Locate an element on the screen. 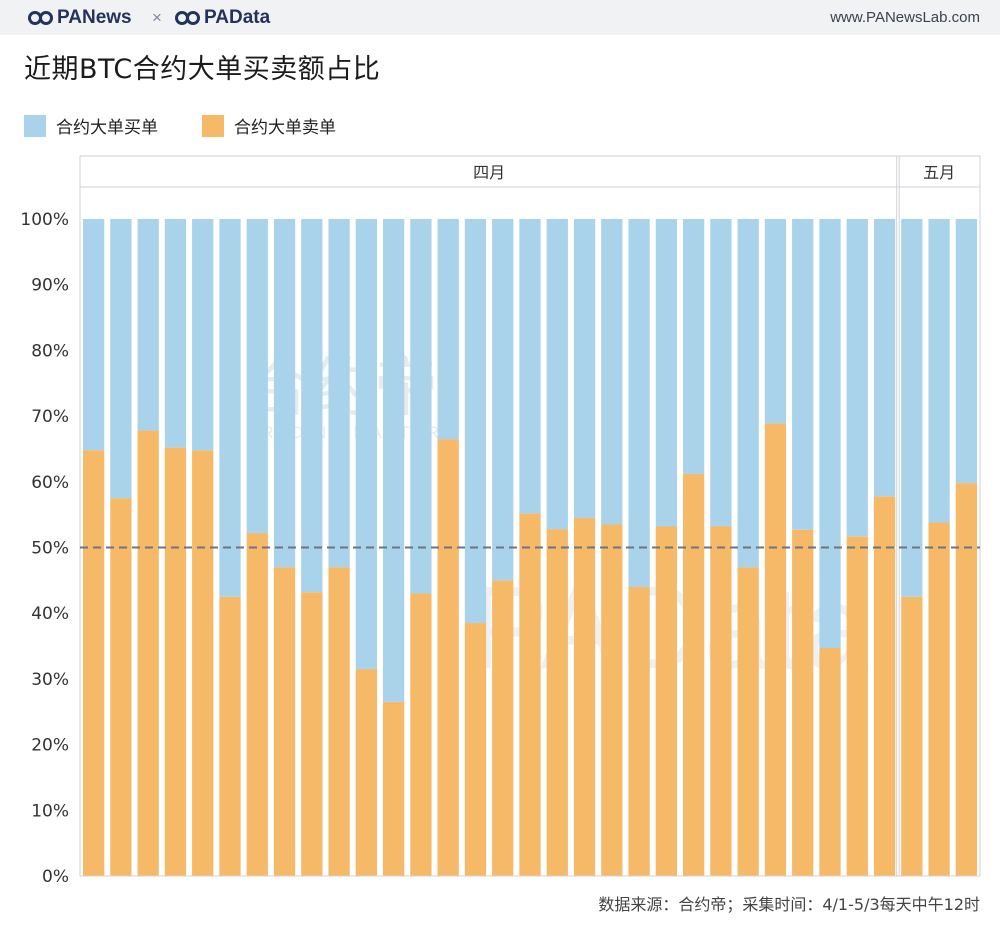 This screenshot has width=1000, height=941. legend-swatch-sell is located at coordinates (213, 125).